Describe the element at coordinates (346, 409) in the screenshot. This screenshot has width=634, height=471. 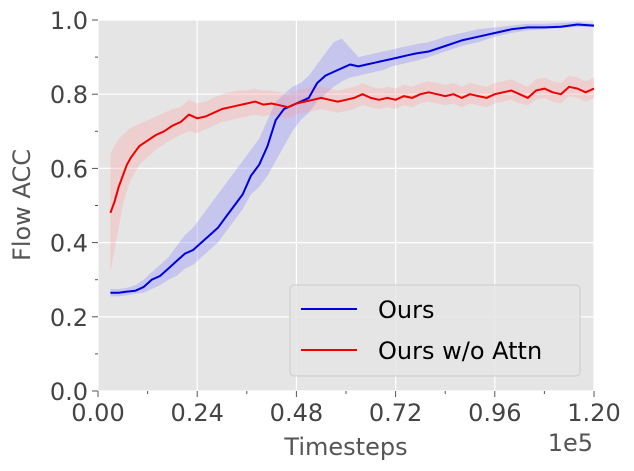
I see `x-axis-ticks: 0.00 0.24 0.48 0.72 0.96 1.20` at that location.